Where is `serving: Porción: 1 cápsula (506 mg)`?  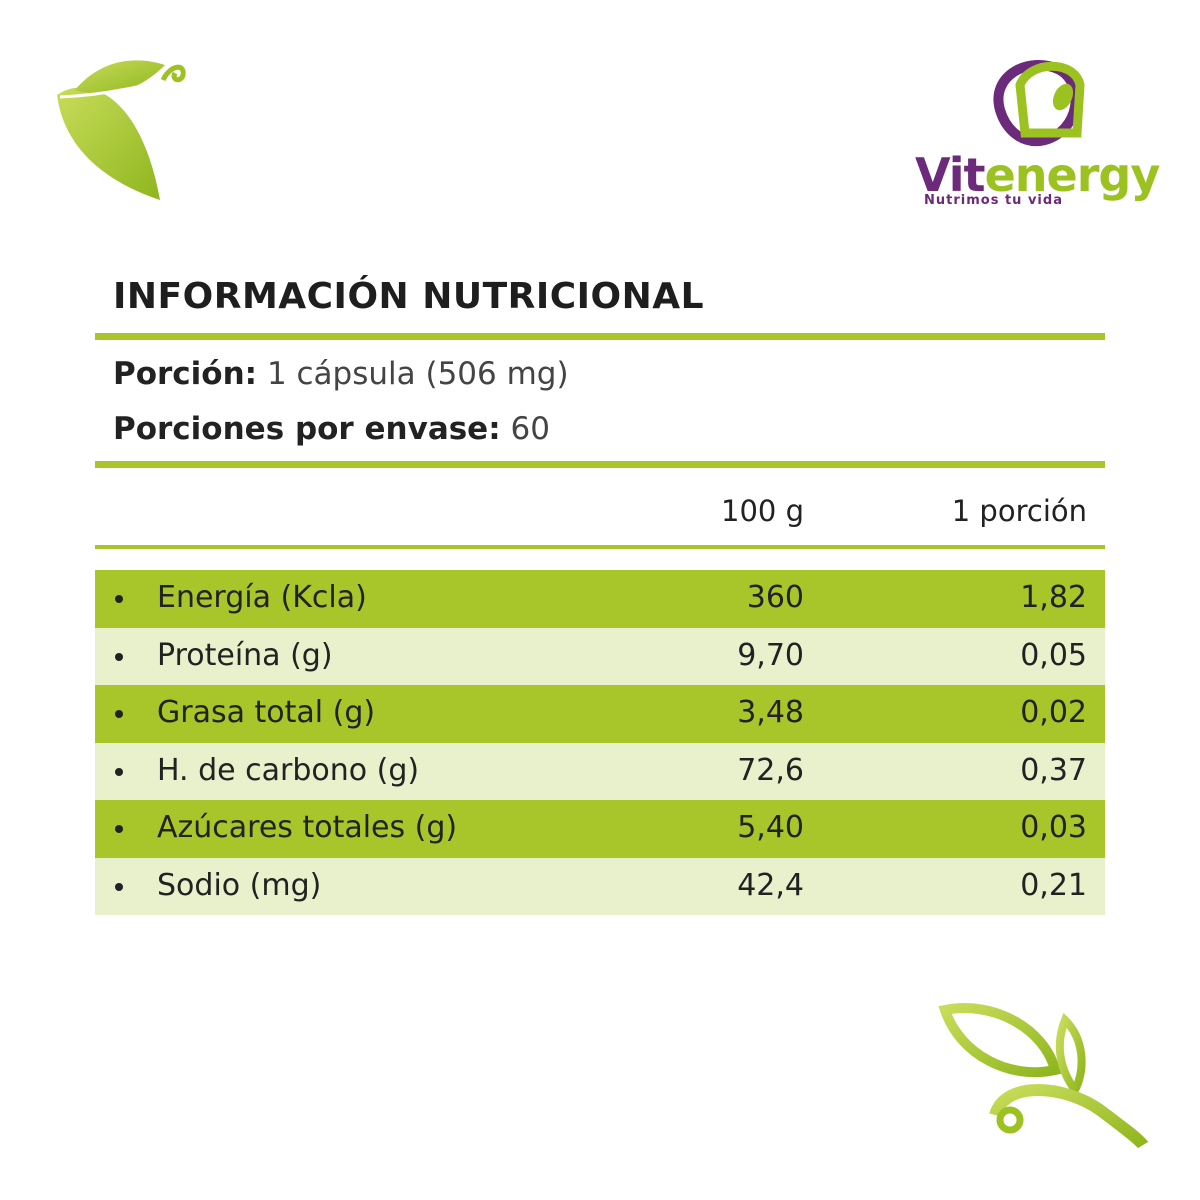
serving: Porción: 1 cápsula (506 mg) is located at coordinates (341, 374).